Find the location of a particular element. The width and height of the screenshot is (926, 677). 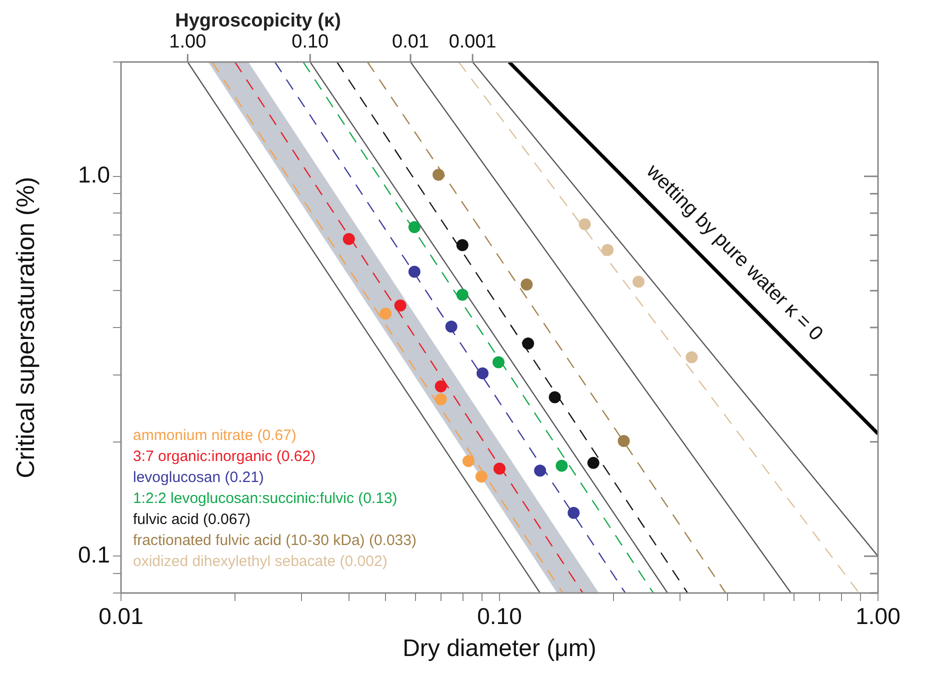

y-tick-label: 1.0 is located at coordinates (94, 175).